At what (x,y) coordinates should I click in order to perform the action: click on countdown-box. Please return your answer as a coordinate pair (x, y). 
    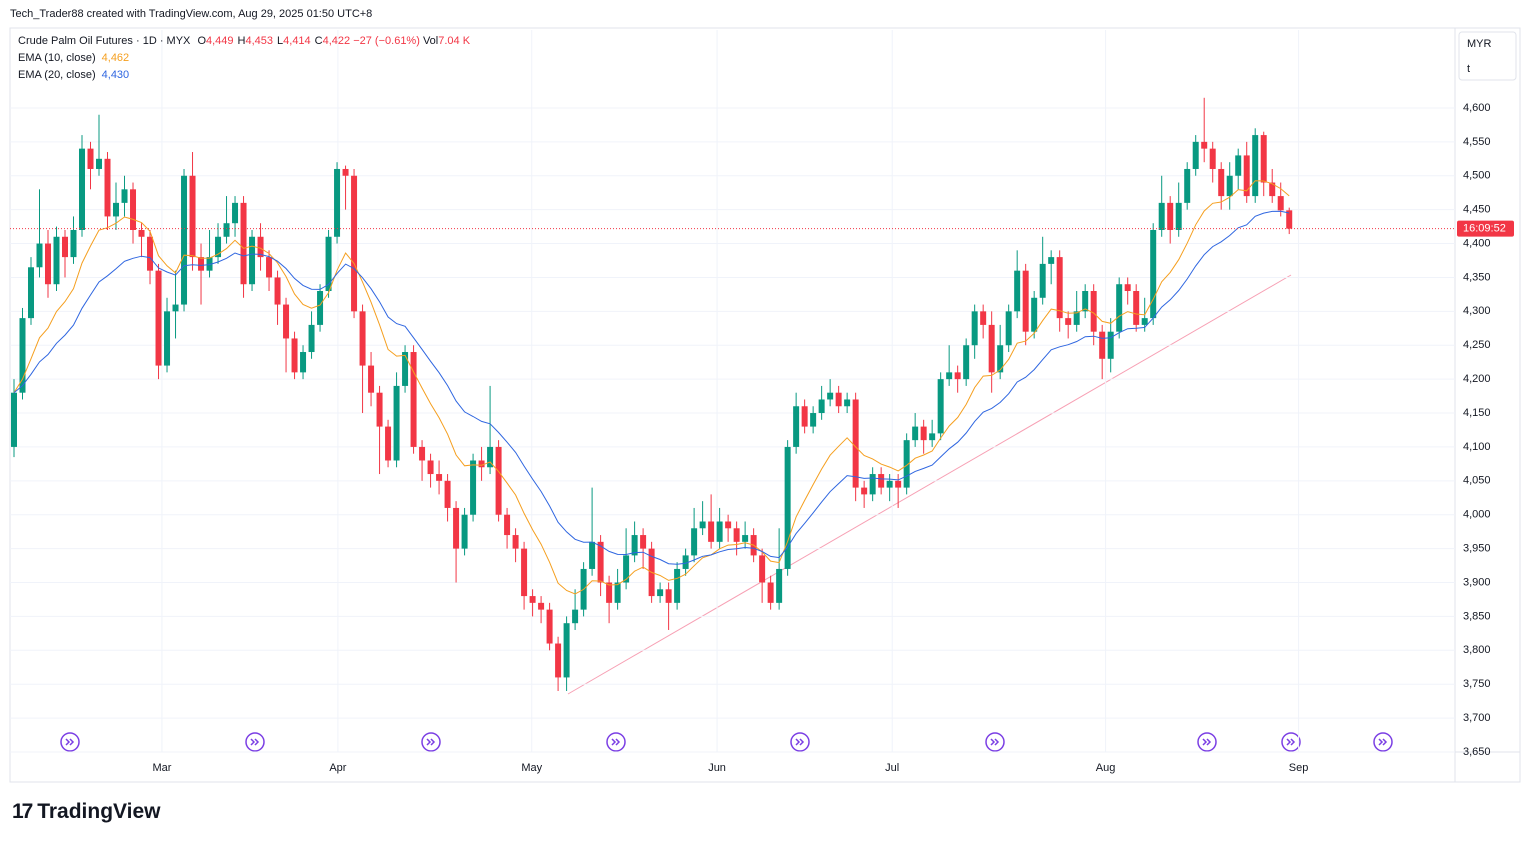
    Looking at the image, I should click on (1485, 228).